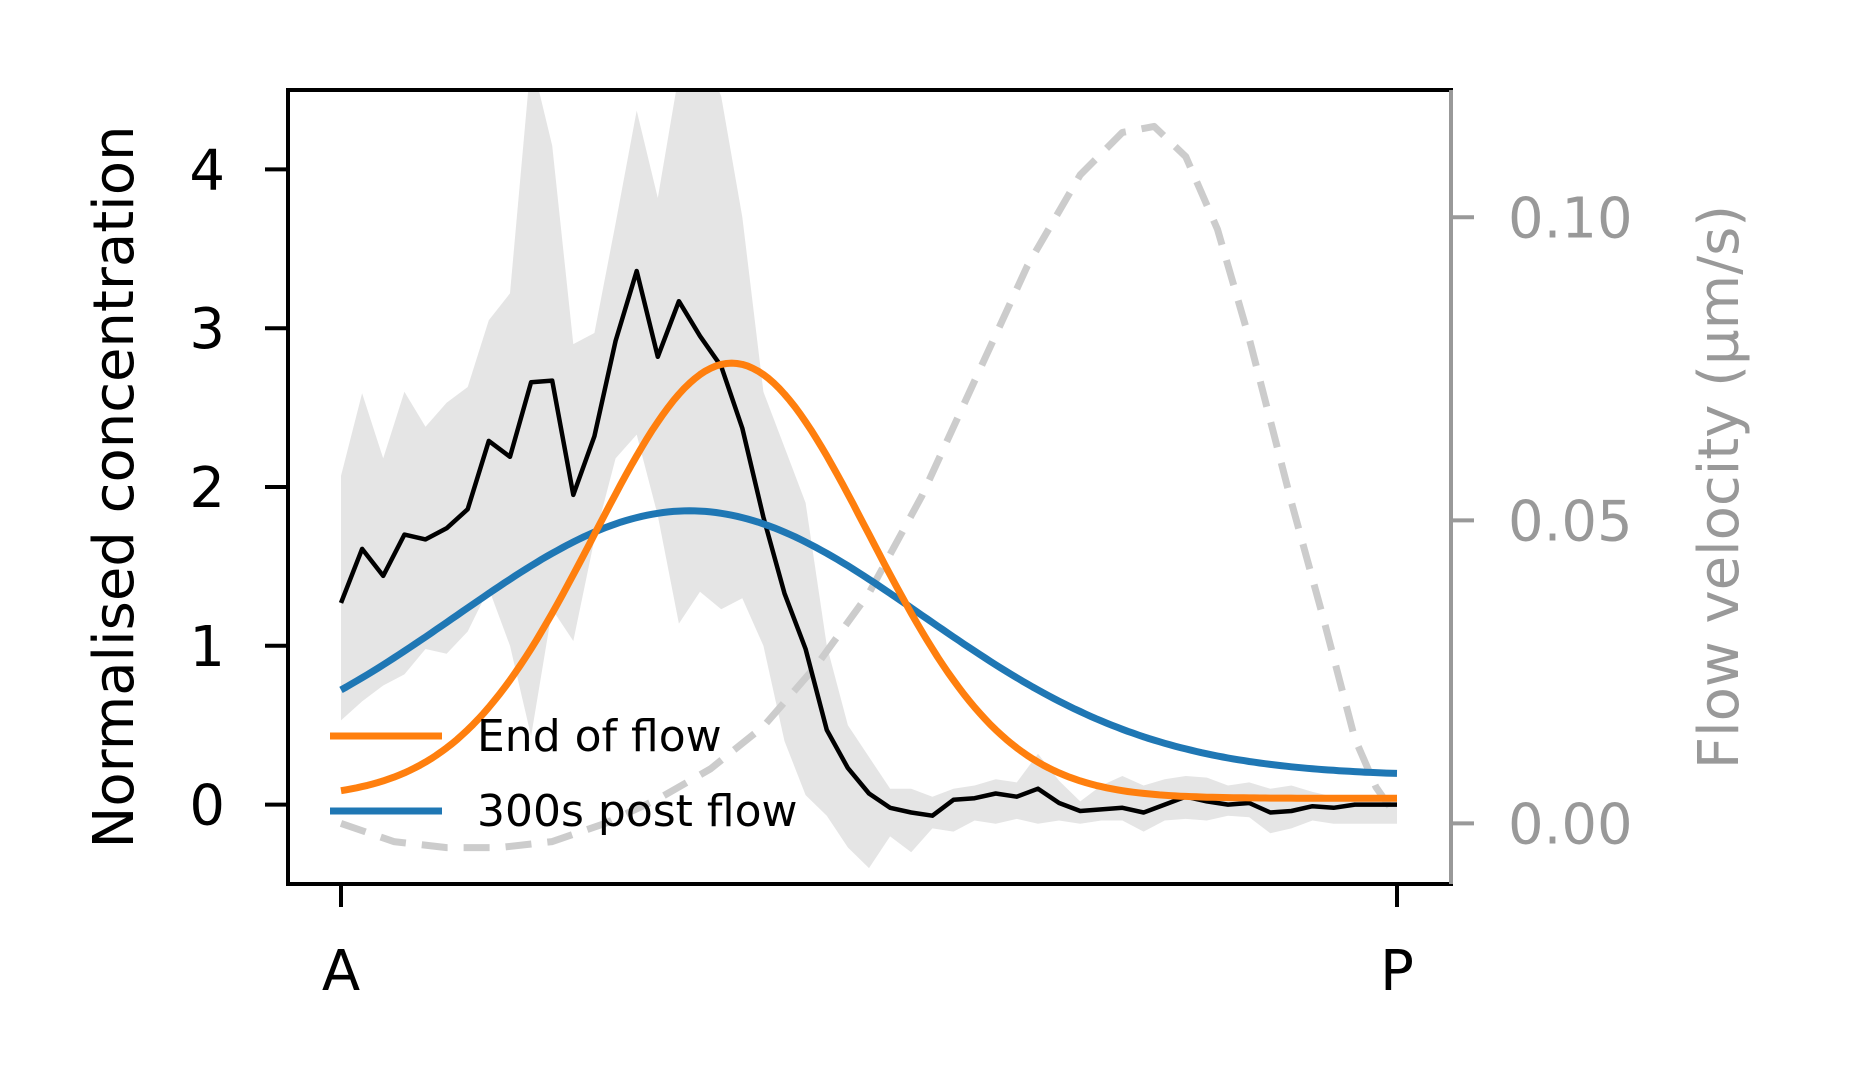  Describe the element at coordinates (1397, 971) in the screenshot. I see `x-tick-label-P: P` at that location.